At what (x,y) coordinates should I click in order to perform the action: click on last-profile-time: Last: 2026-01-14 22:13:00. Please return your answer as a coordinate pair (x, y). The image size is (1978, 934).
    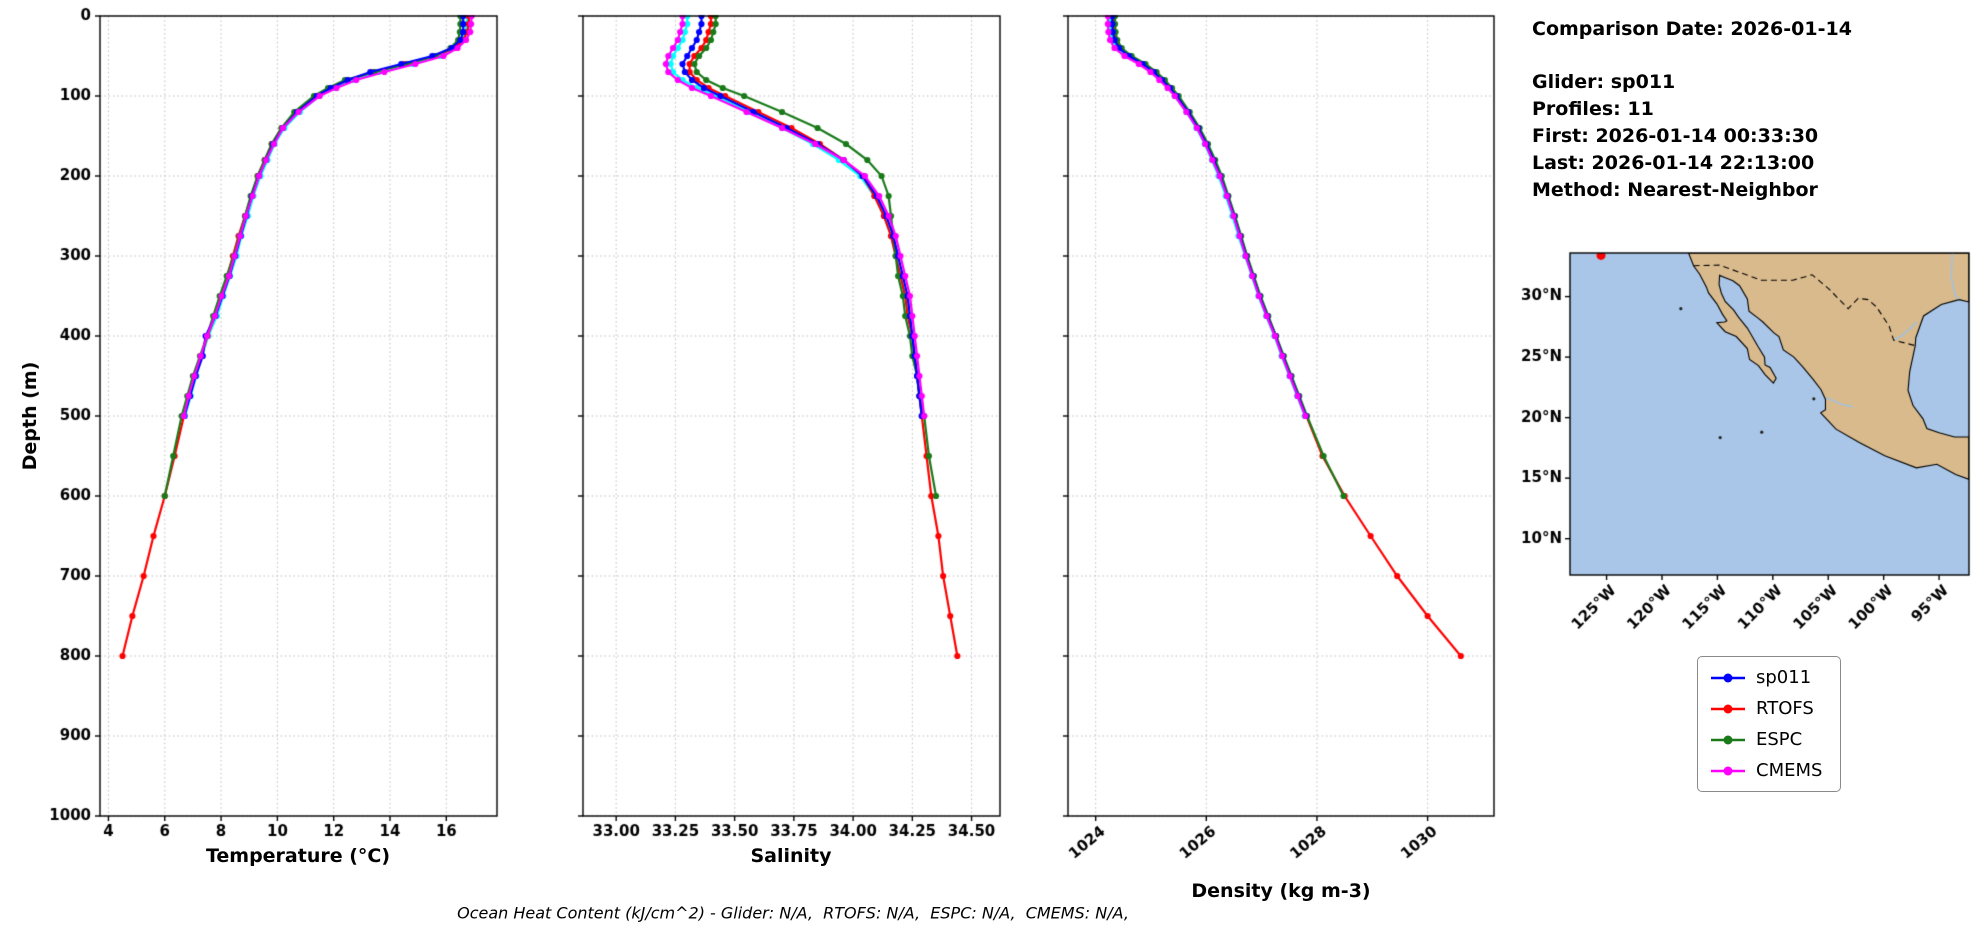
    Looking at the image, I should click on (1673, 163).